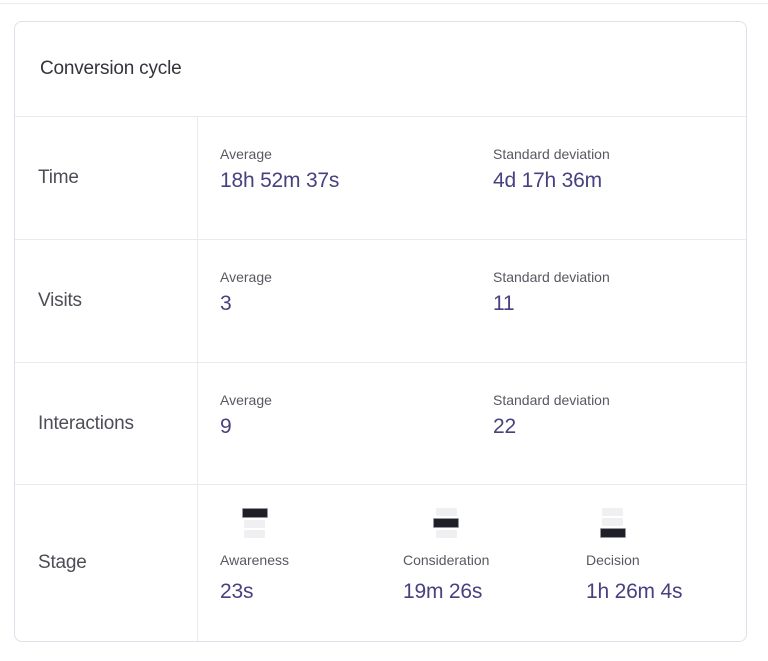 This screenshot has width=768, height=661. What do you see at coordinates (380, 69) in the screenshot?
I see `card-header: Conversion cycle` at bounding box center [380, 69].